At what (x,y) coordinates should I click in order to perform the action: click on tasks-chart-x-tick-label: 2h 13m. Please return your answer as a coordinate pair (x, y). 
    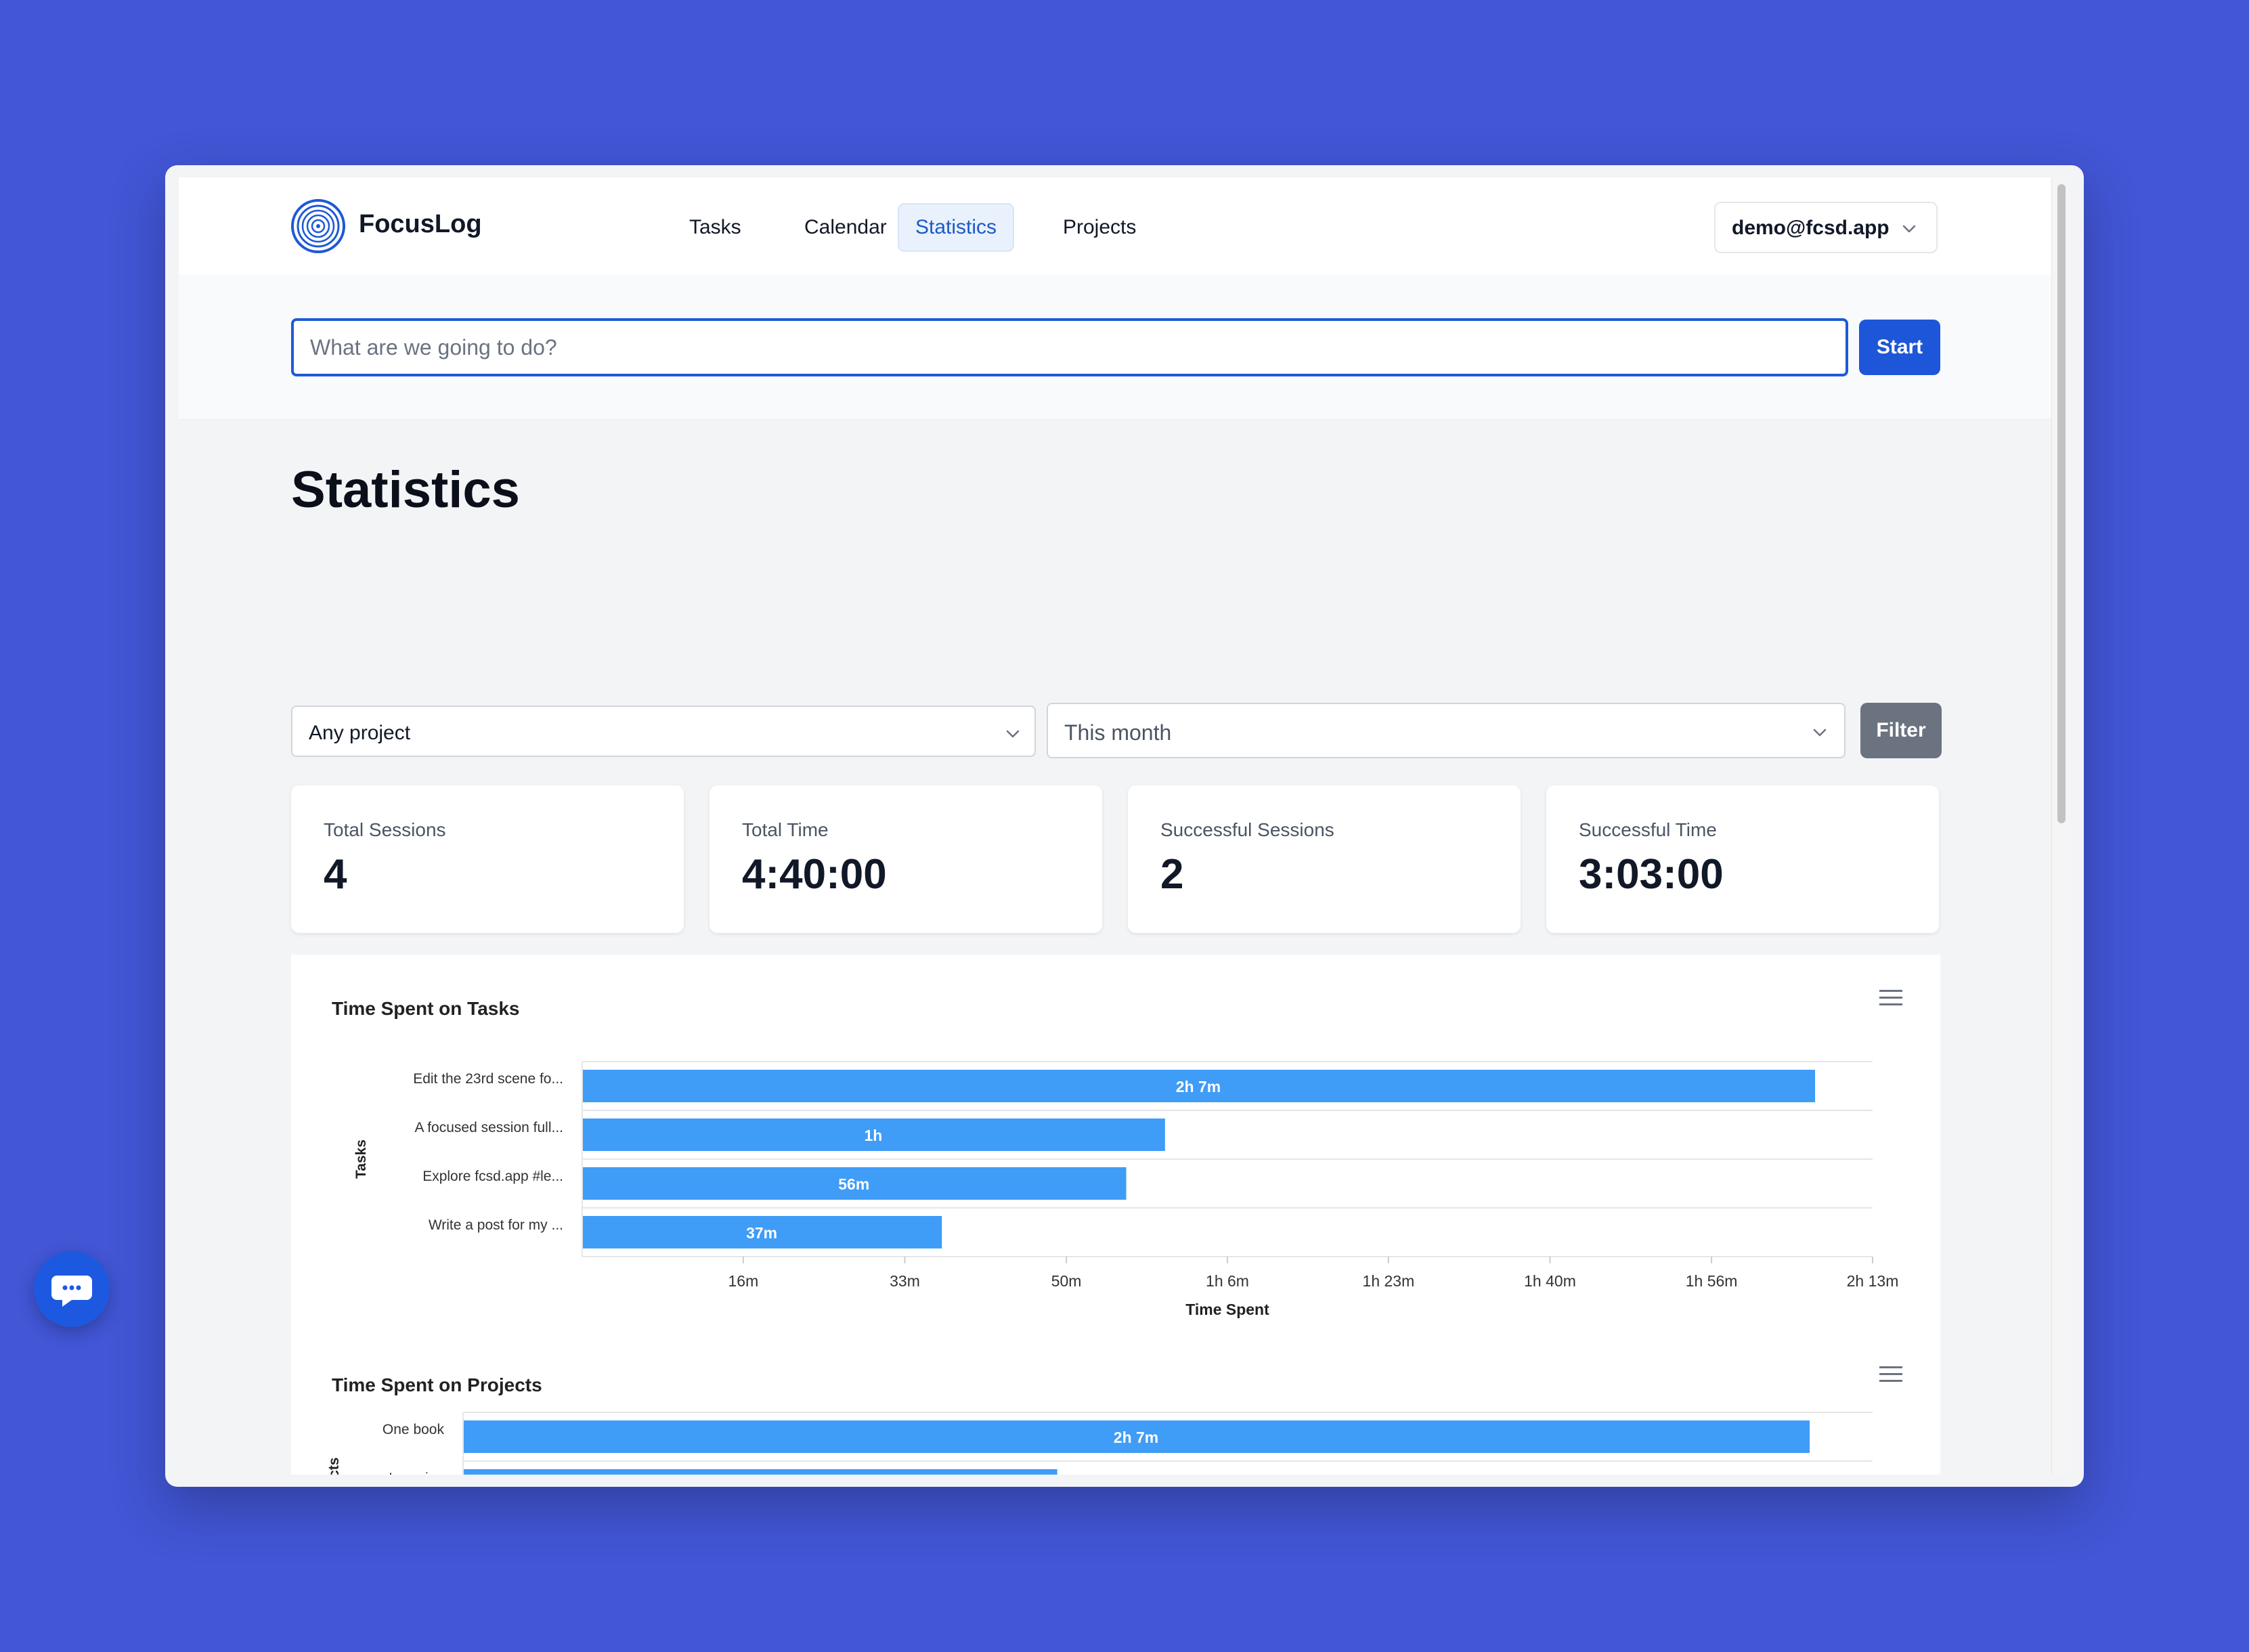
    Looking at the image, I should click on (1873, 1281).